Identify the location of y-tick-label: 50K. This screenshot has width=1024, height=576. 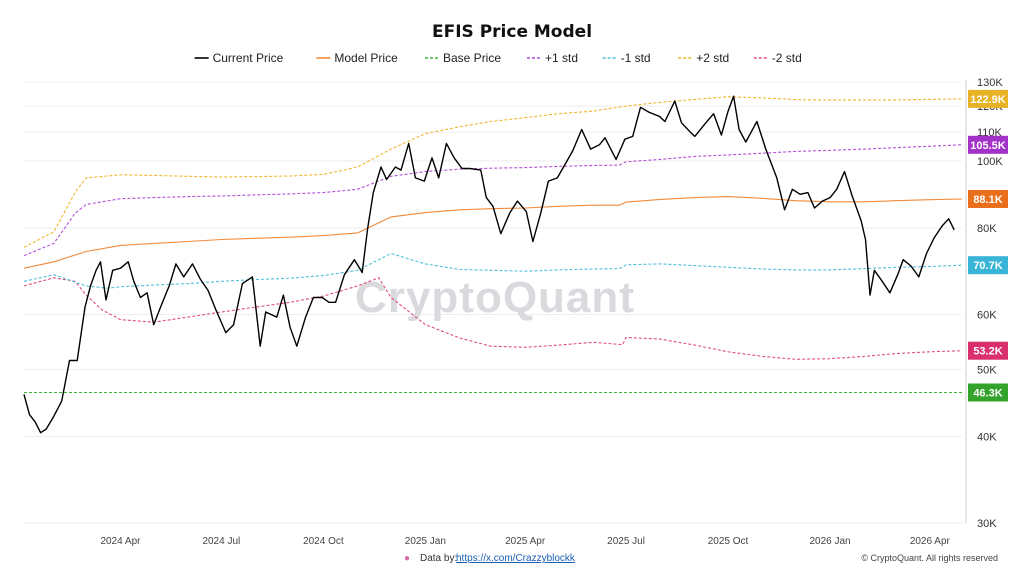
(987, 370).